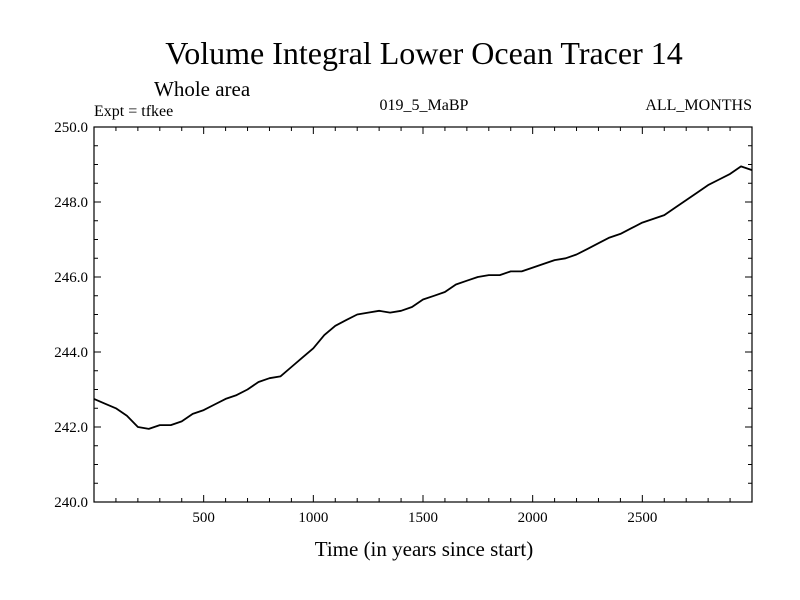  I want to click on y-axis-tick-labels: 240.0 242.0 244.0 246.0 248.0 250.0, so click(71, 315).